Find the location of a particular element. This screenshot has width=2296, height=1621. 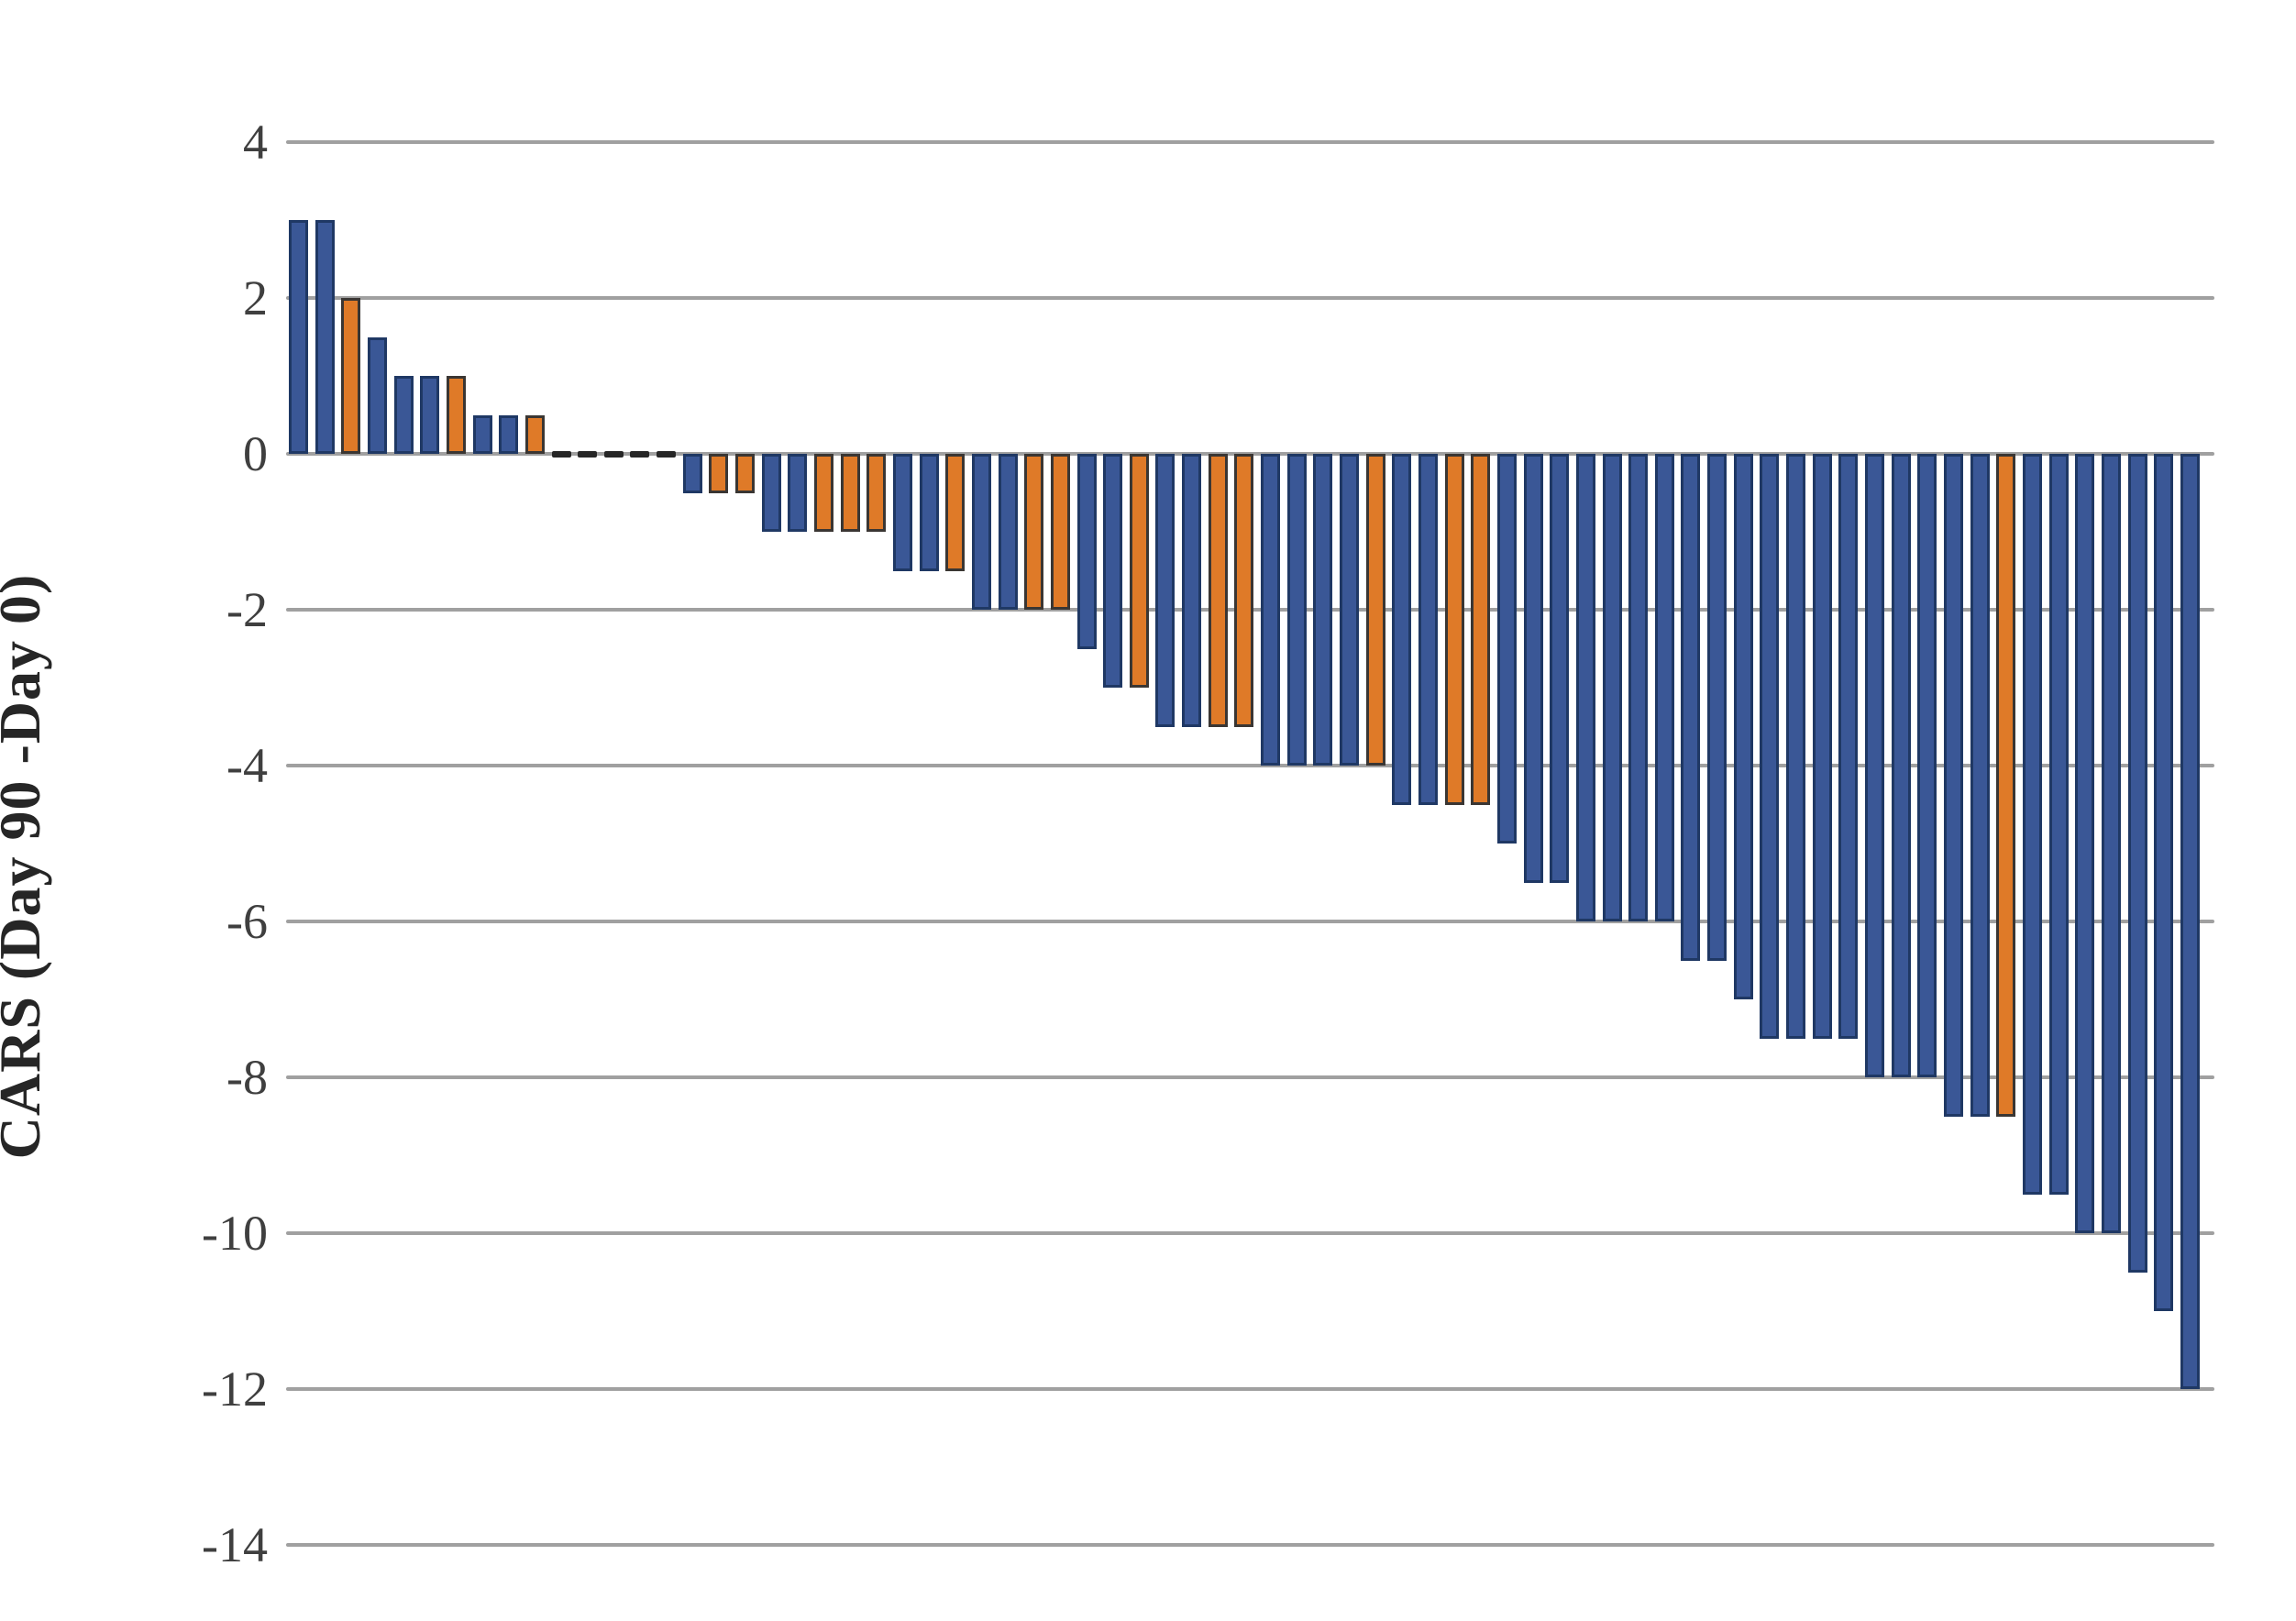

y-tick-label: -6 is located at coordinates (247, 921).